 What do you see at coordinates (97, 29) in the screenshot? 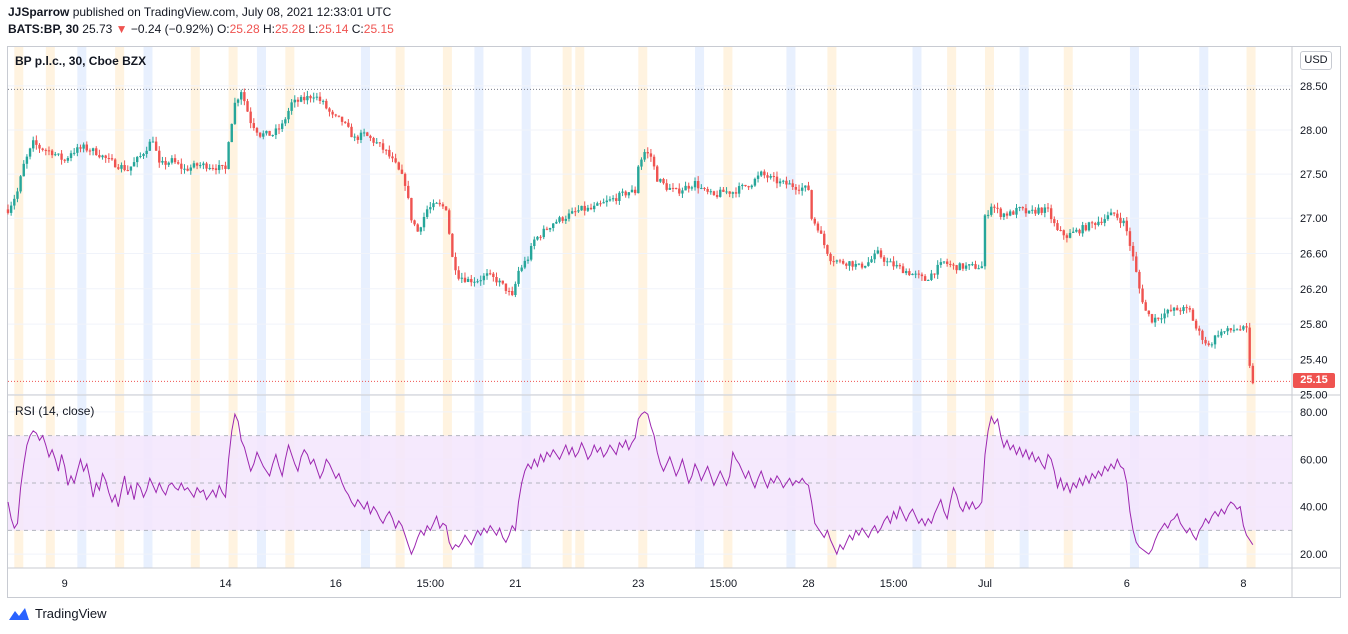
I see `last-value: 25.73` at bounding box center [97, 29].